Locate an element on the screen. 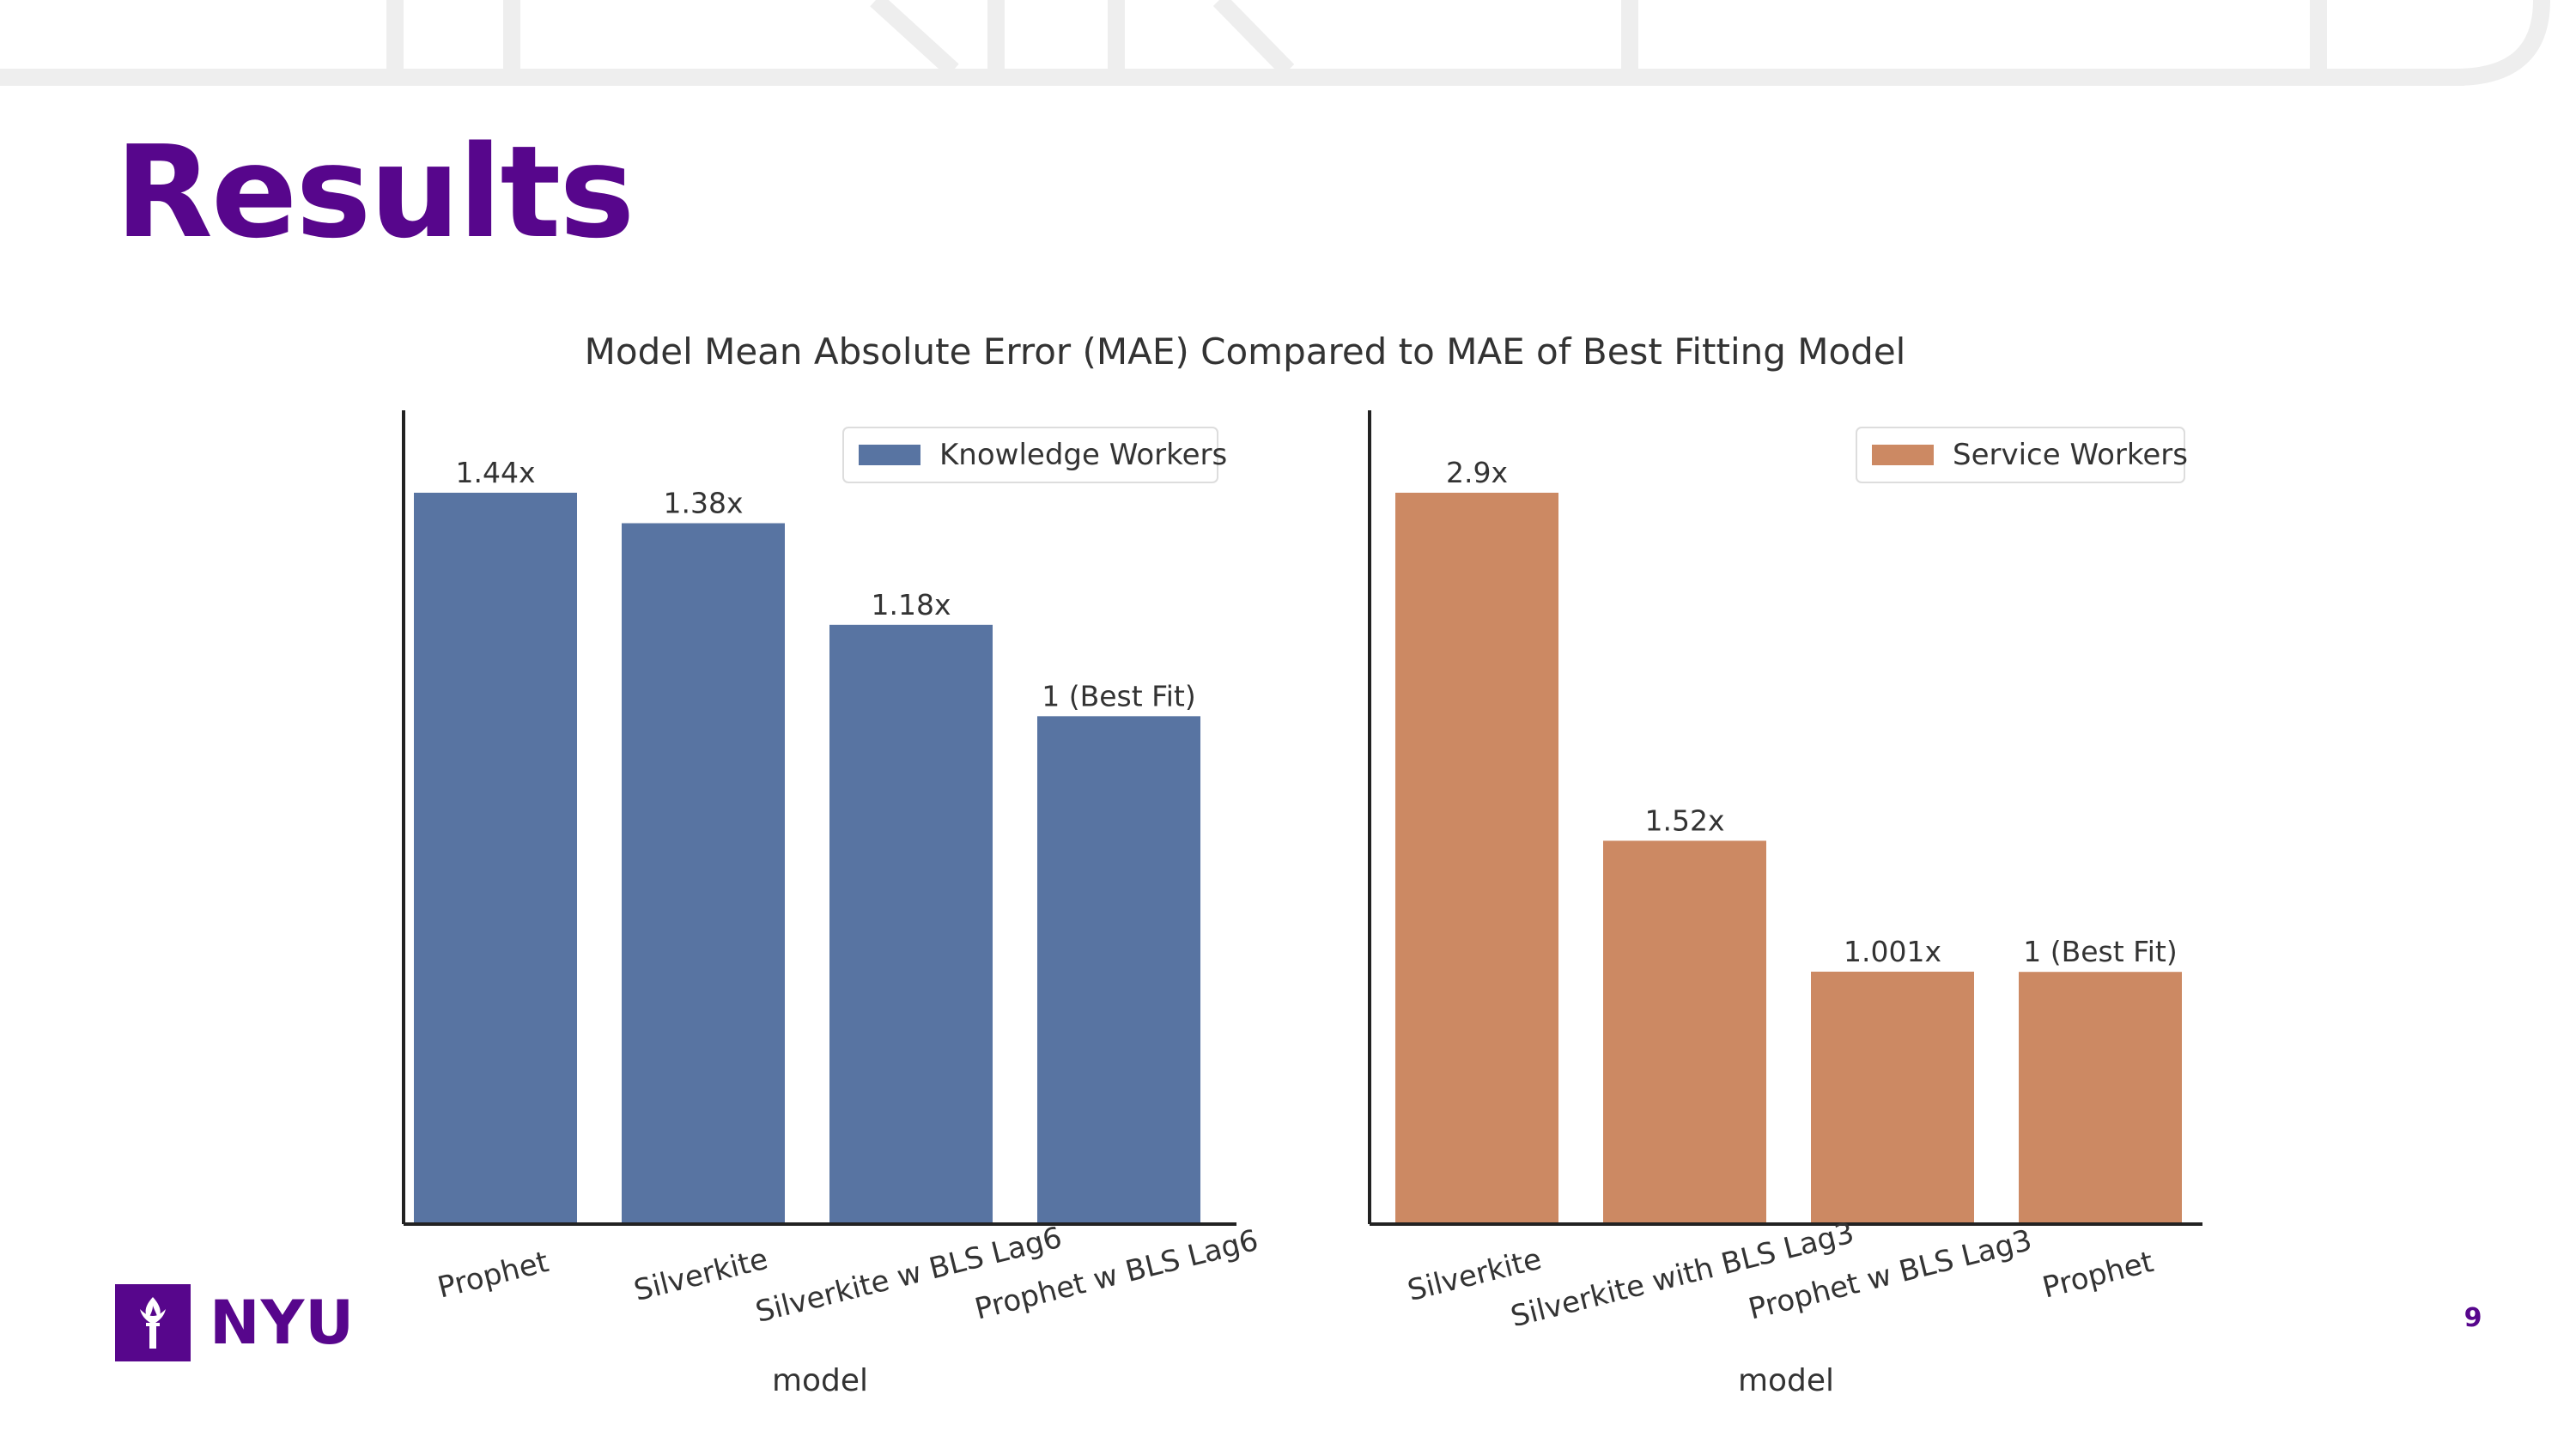 The width and height of the screenshot is (2576, 1449). page-number: 9 is located at coordinates (2473, 1318).